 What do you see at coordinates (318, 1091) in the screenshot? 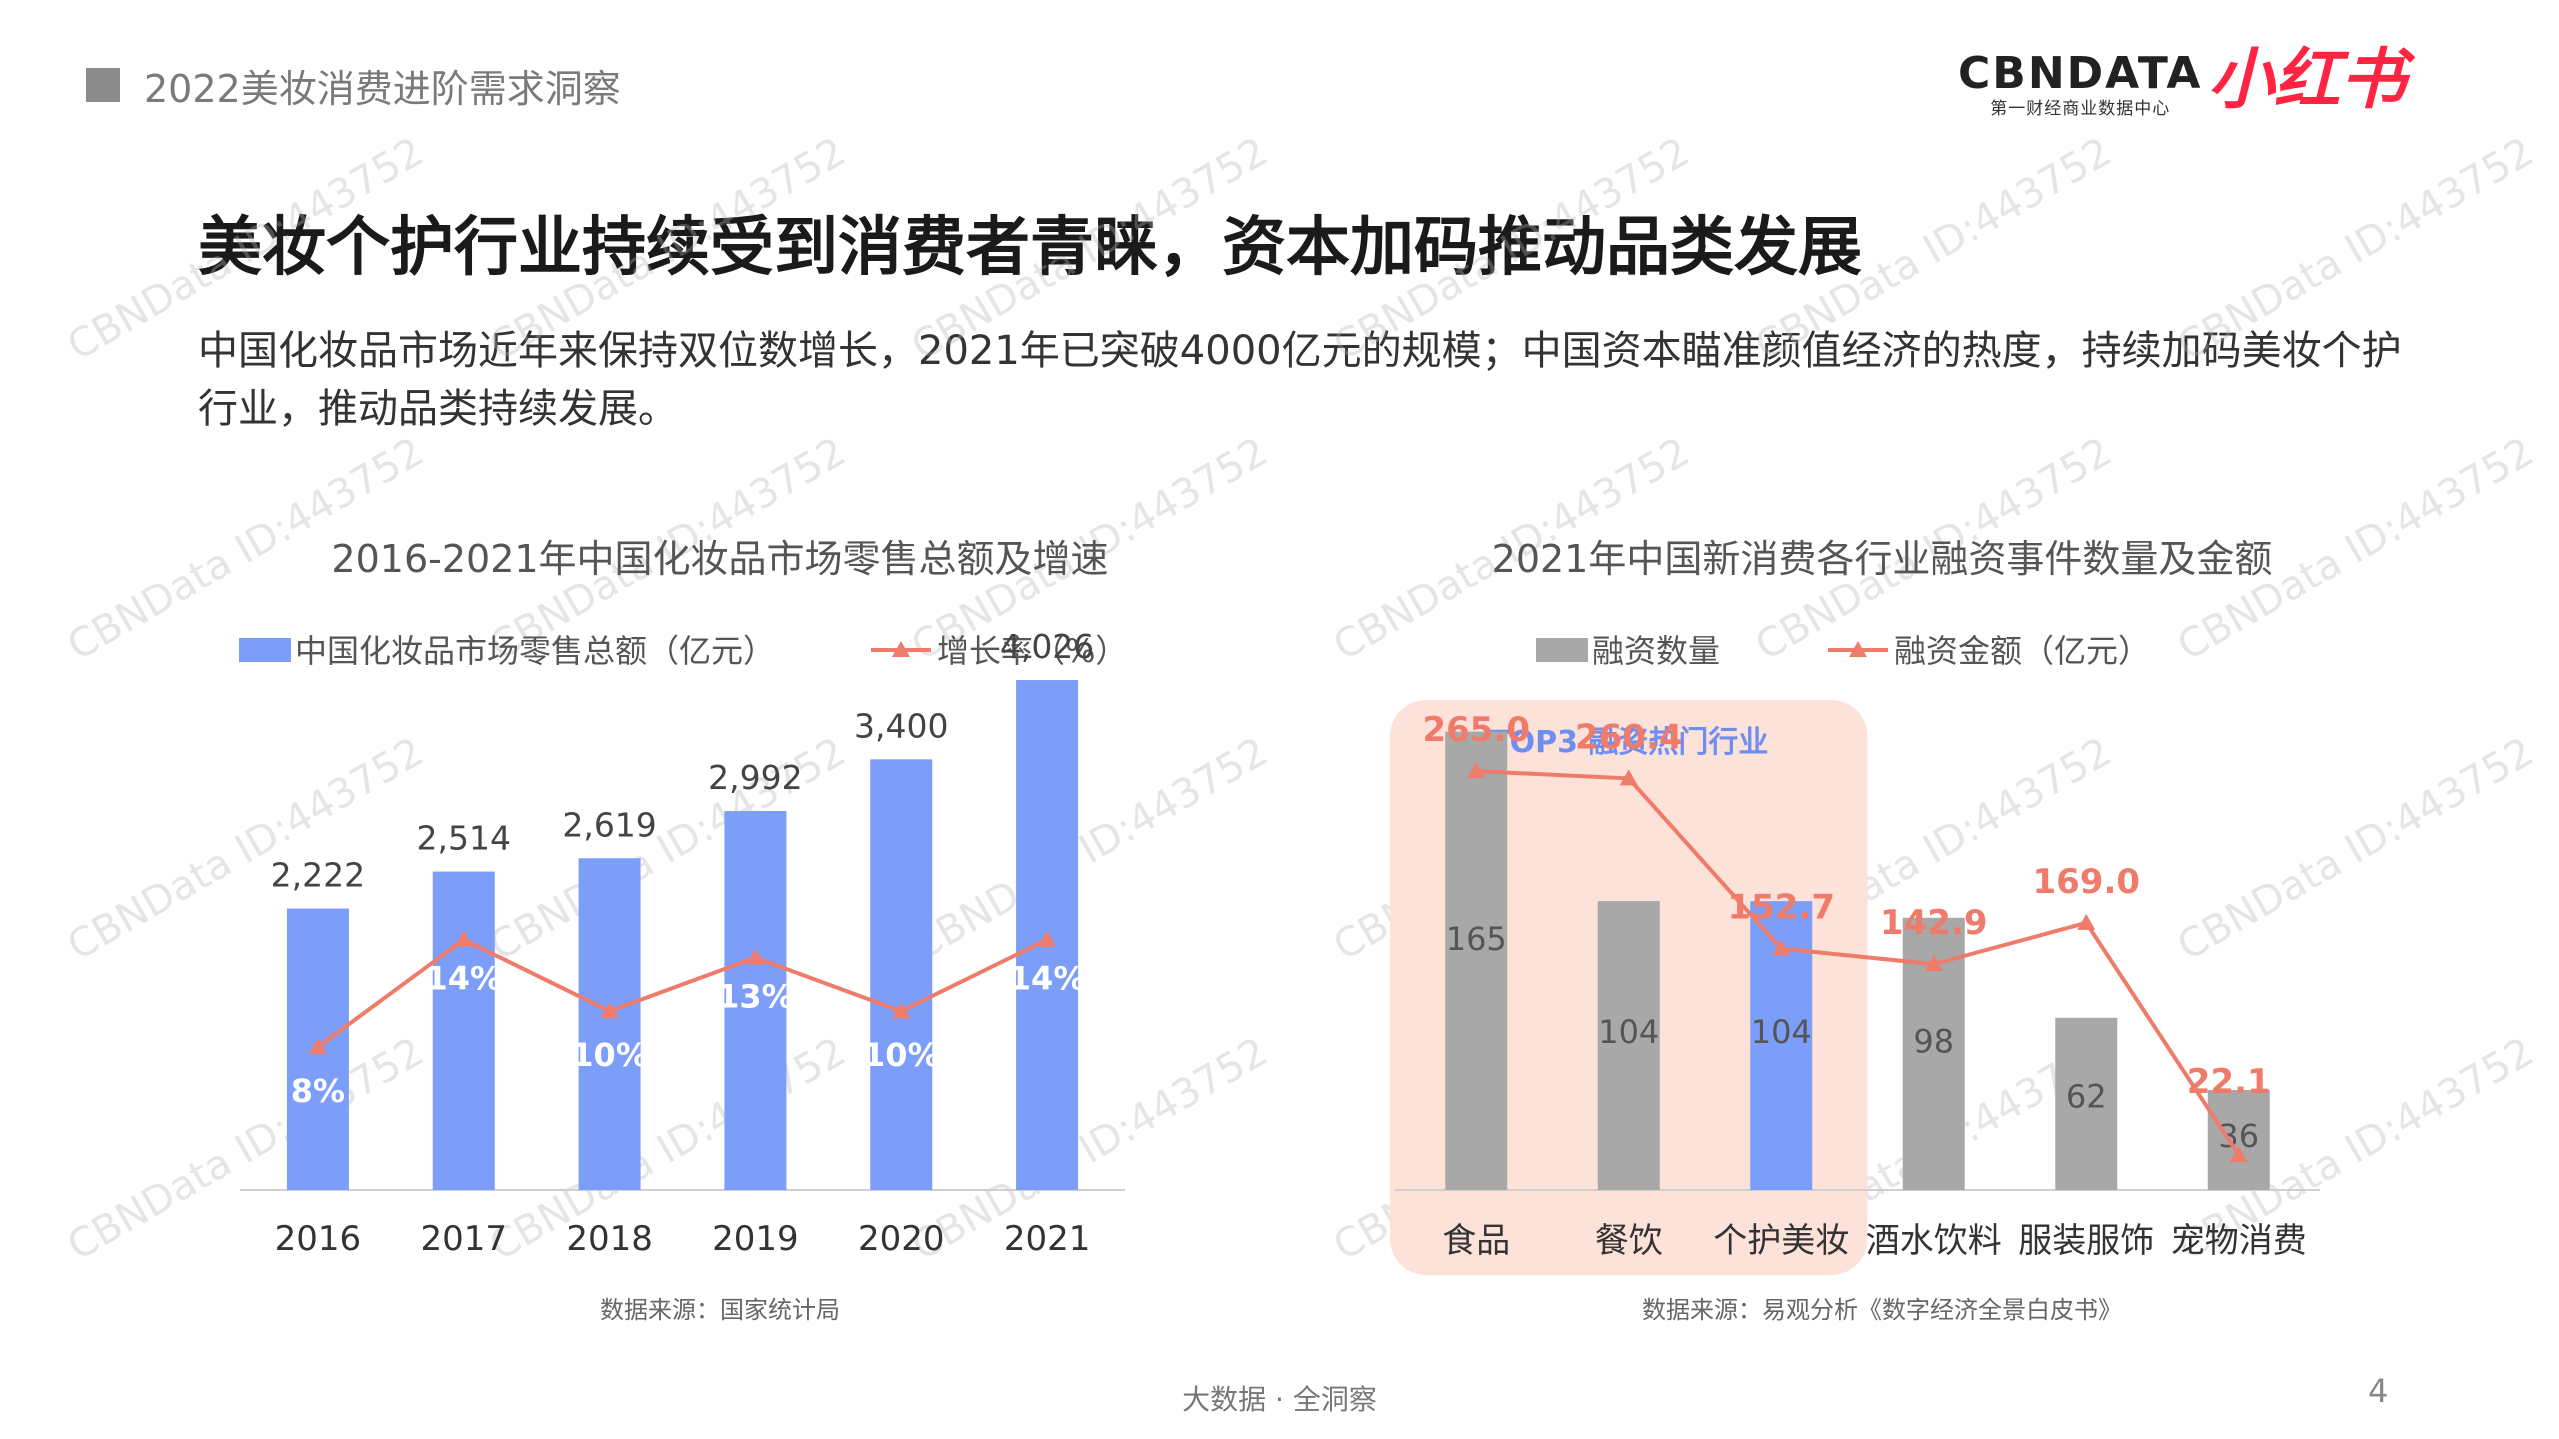
I see `line-value-label: 8%` at bounding box center [318, 1091].